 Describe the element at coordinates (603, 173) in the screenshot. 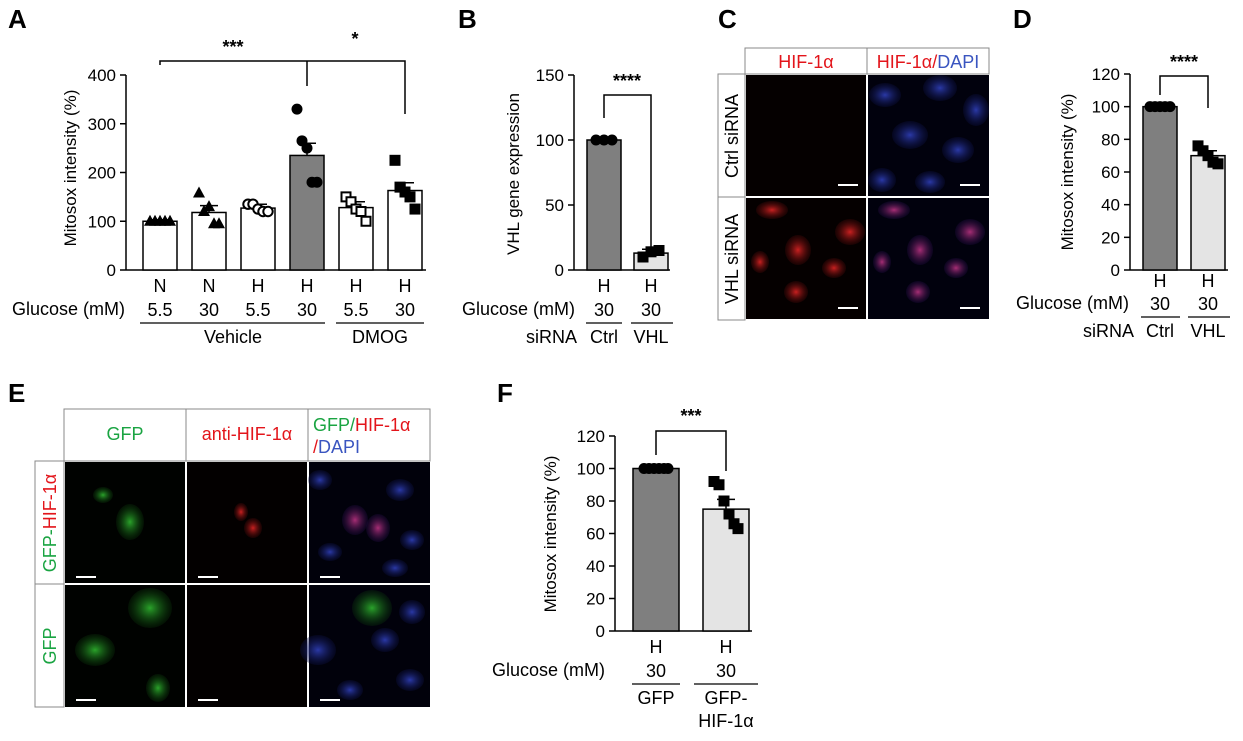

I see `panel-b-plot: 0 50 100 150` at that location.